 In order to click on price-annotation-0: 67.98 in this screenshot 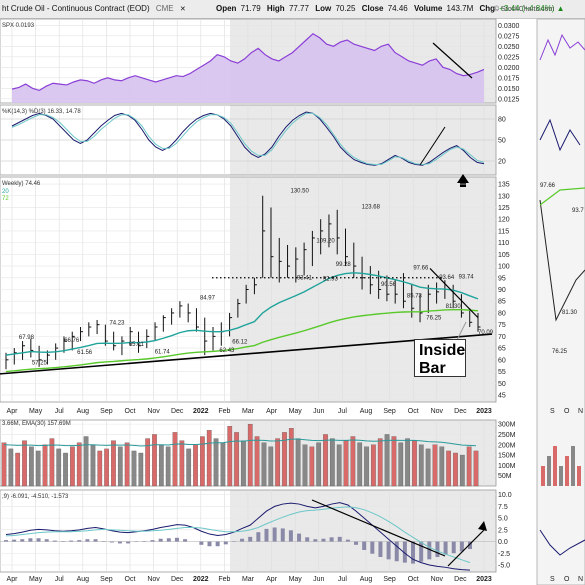, I will do `click(27, 338)`.